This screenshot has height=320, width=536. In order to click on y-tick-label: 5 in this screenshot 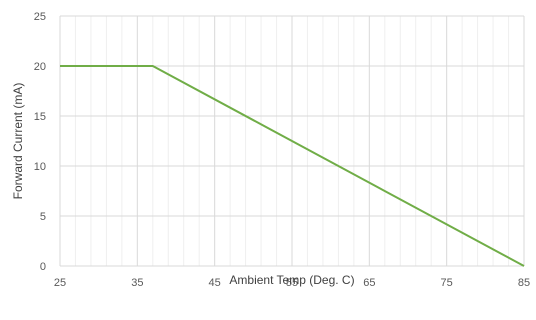, I will do `click(43, 217)`.